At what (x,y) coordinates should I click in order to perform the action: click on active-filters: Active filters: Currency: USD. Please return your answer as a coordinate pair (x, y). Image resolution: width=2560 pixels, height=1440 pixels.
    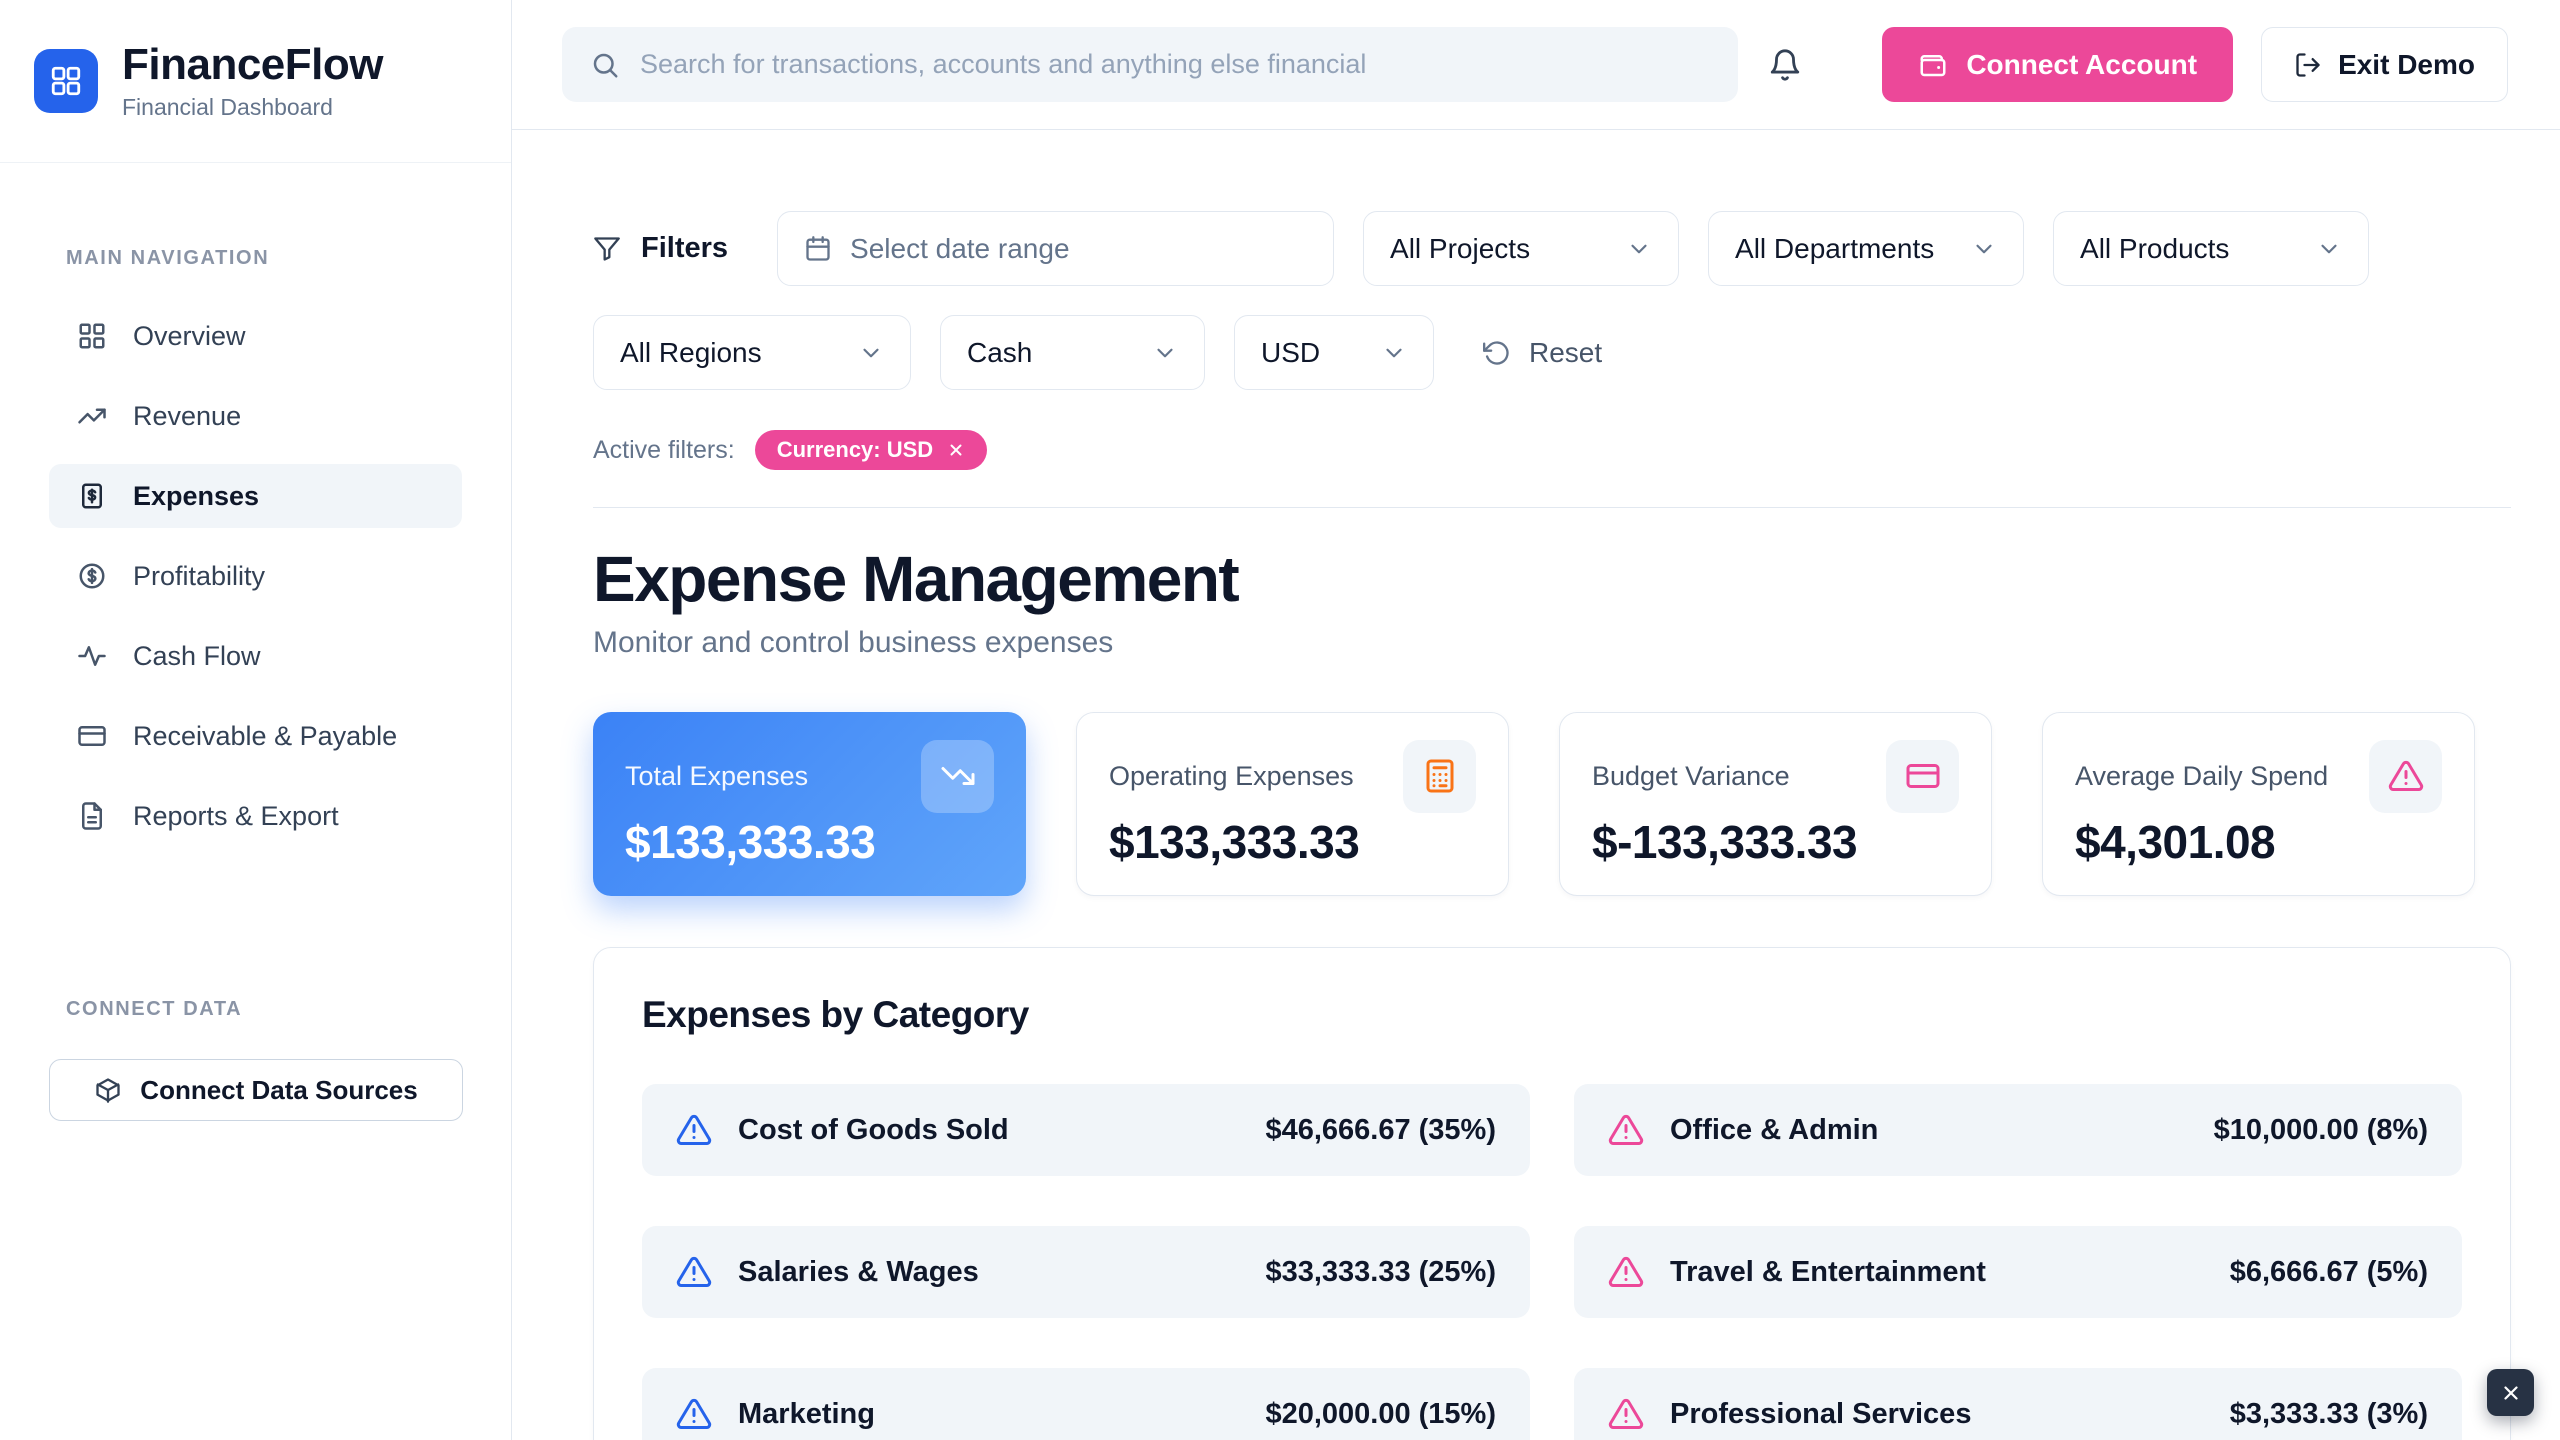
    Looking at the image, I should click on (1552, 450).